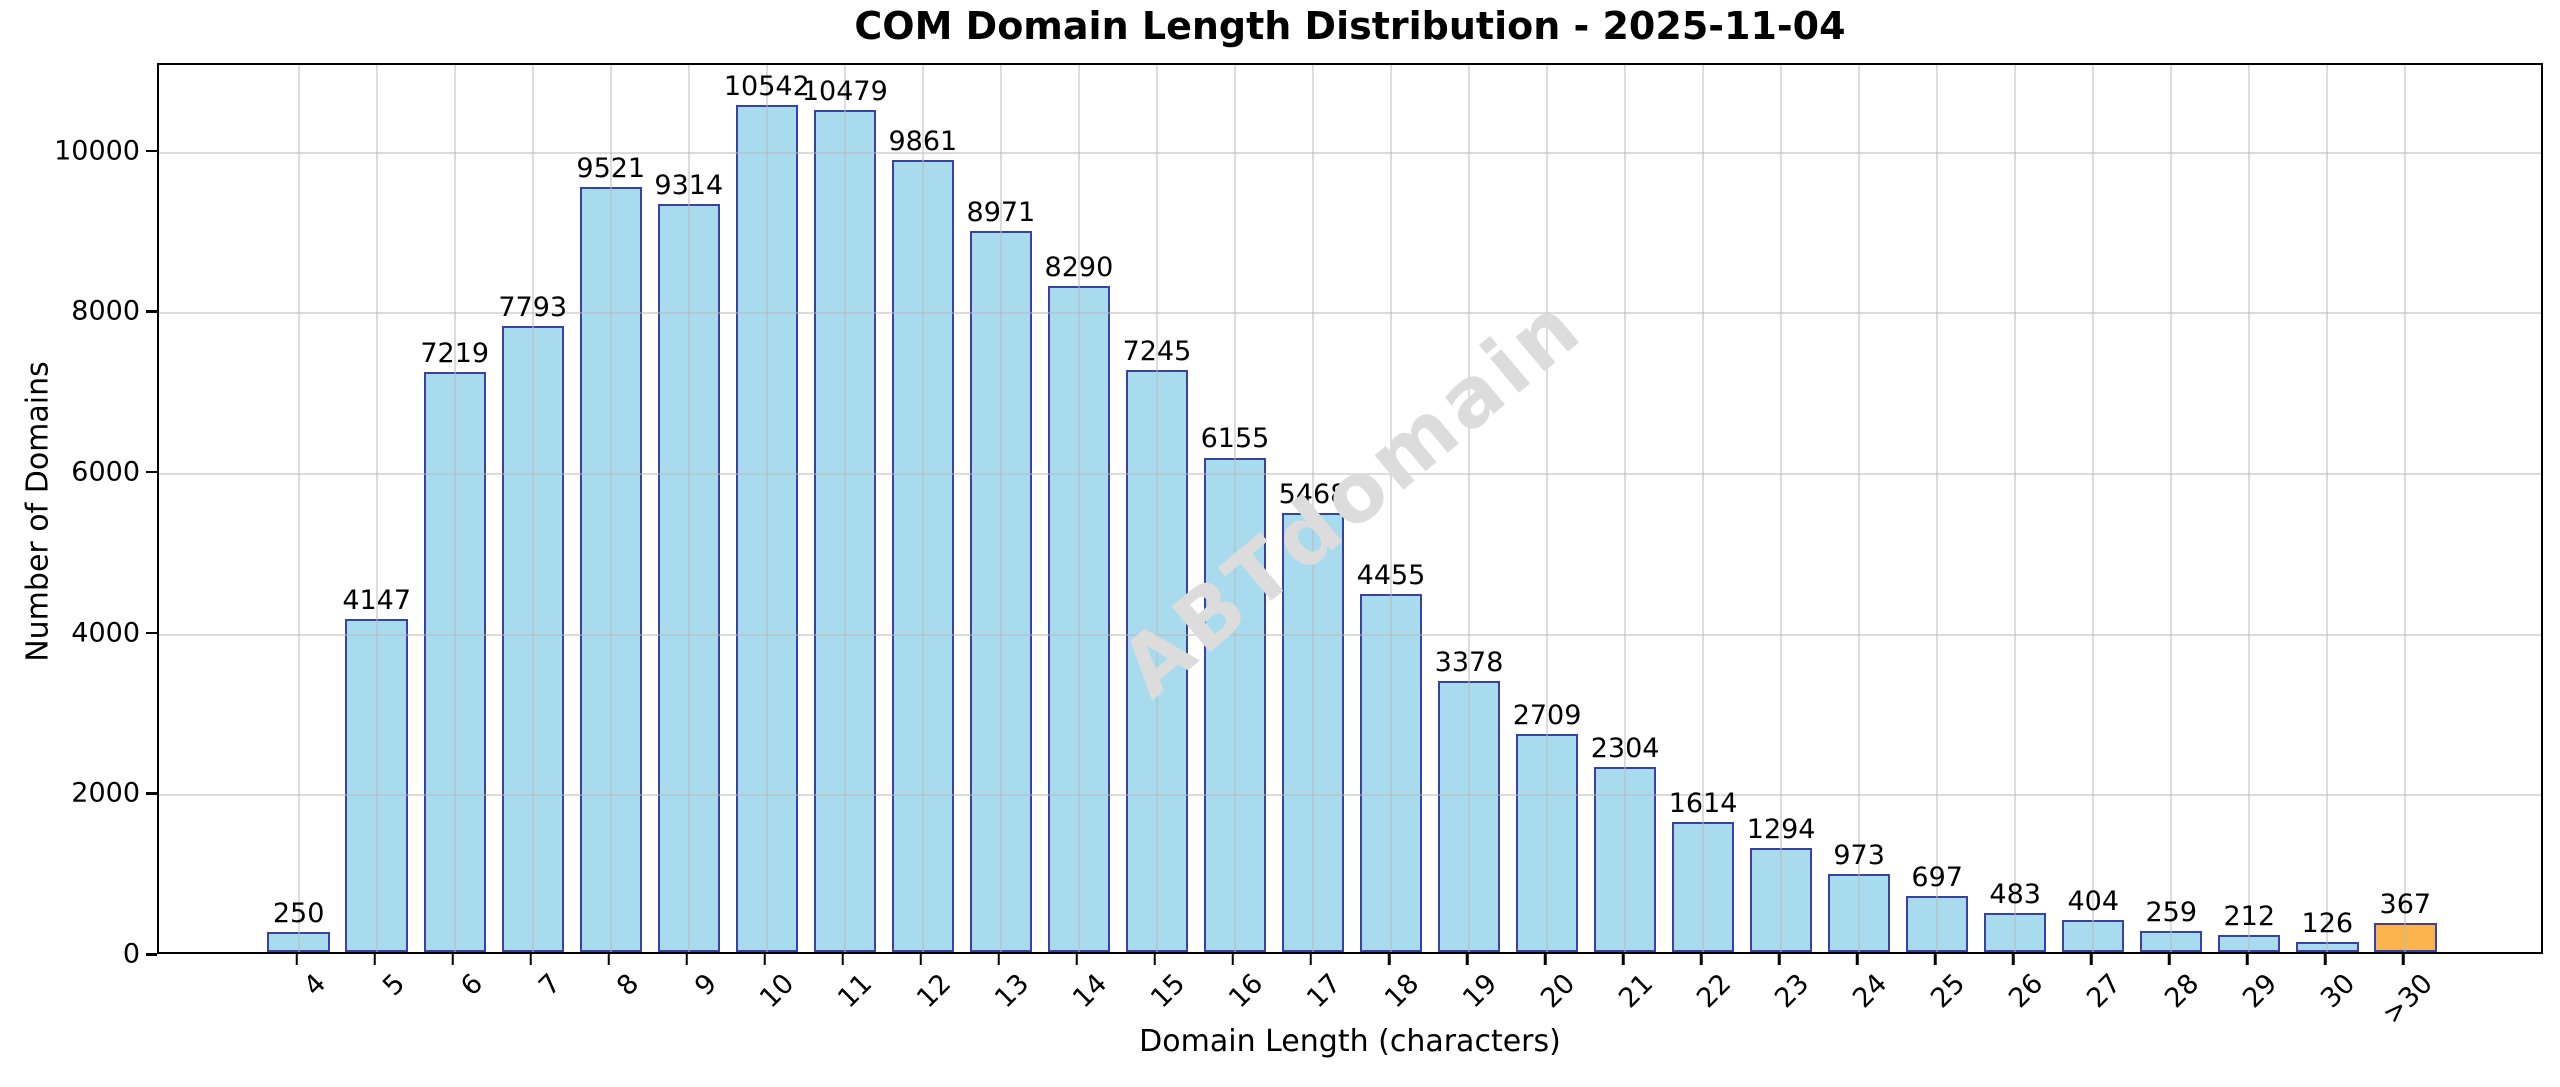  What do you see at coordinates (2405, 904) in the screenshot?
I see `bar-value-label: 367` at bounding box center [2405, 904].